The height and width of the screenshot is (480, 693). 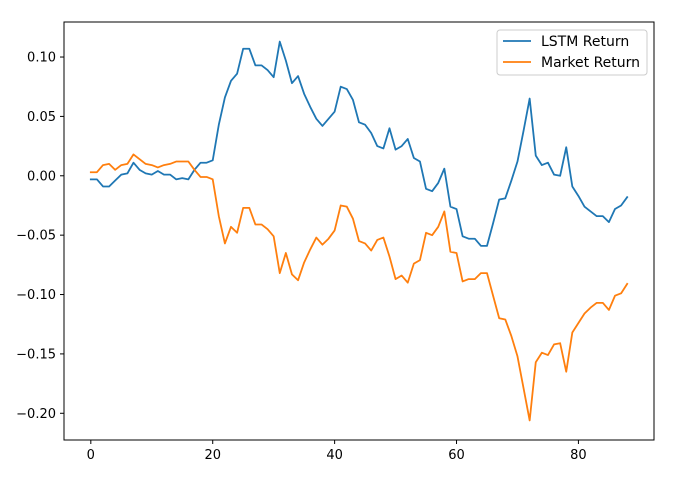 What do you see at coordinates (590, 63) in the screenshot?
I see `legend-label-market-return: Market Return` at bounding box center [590, 63].